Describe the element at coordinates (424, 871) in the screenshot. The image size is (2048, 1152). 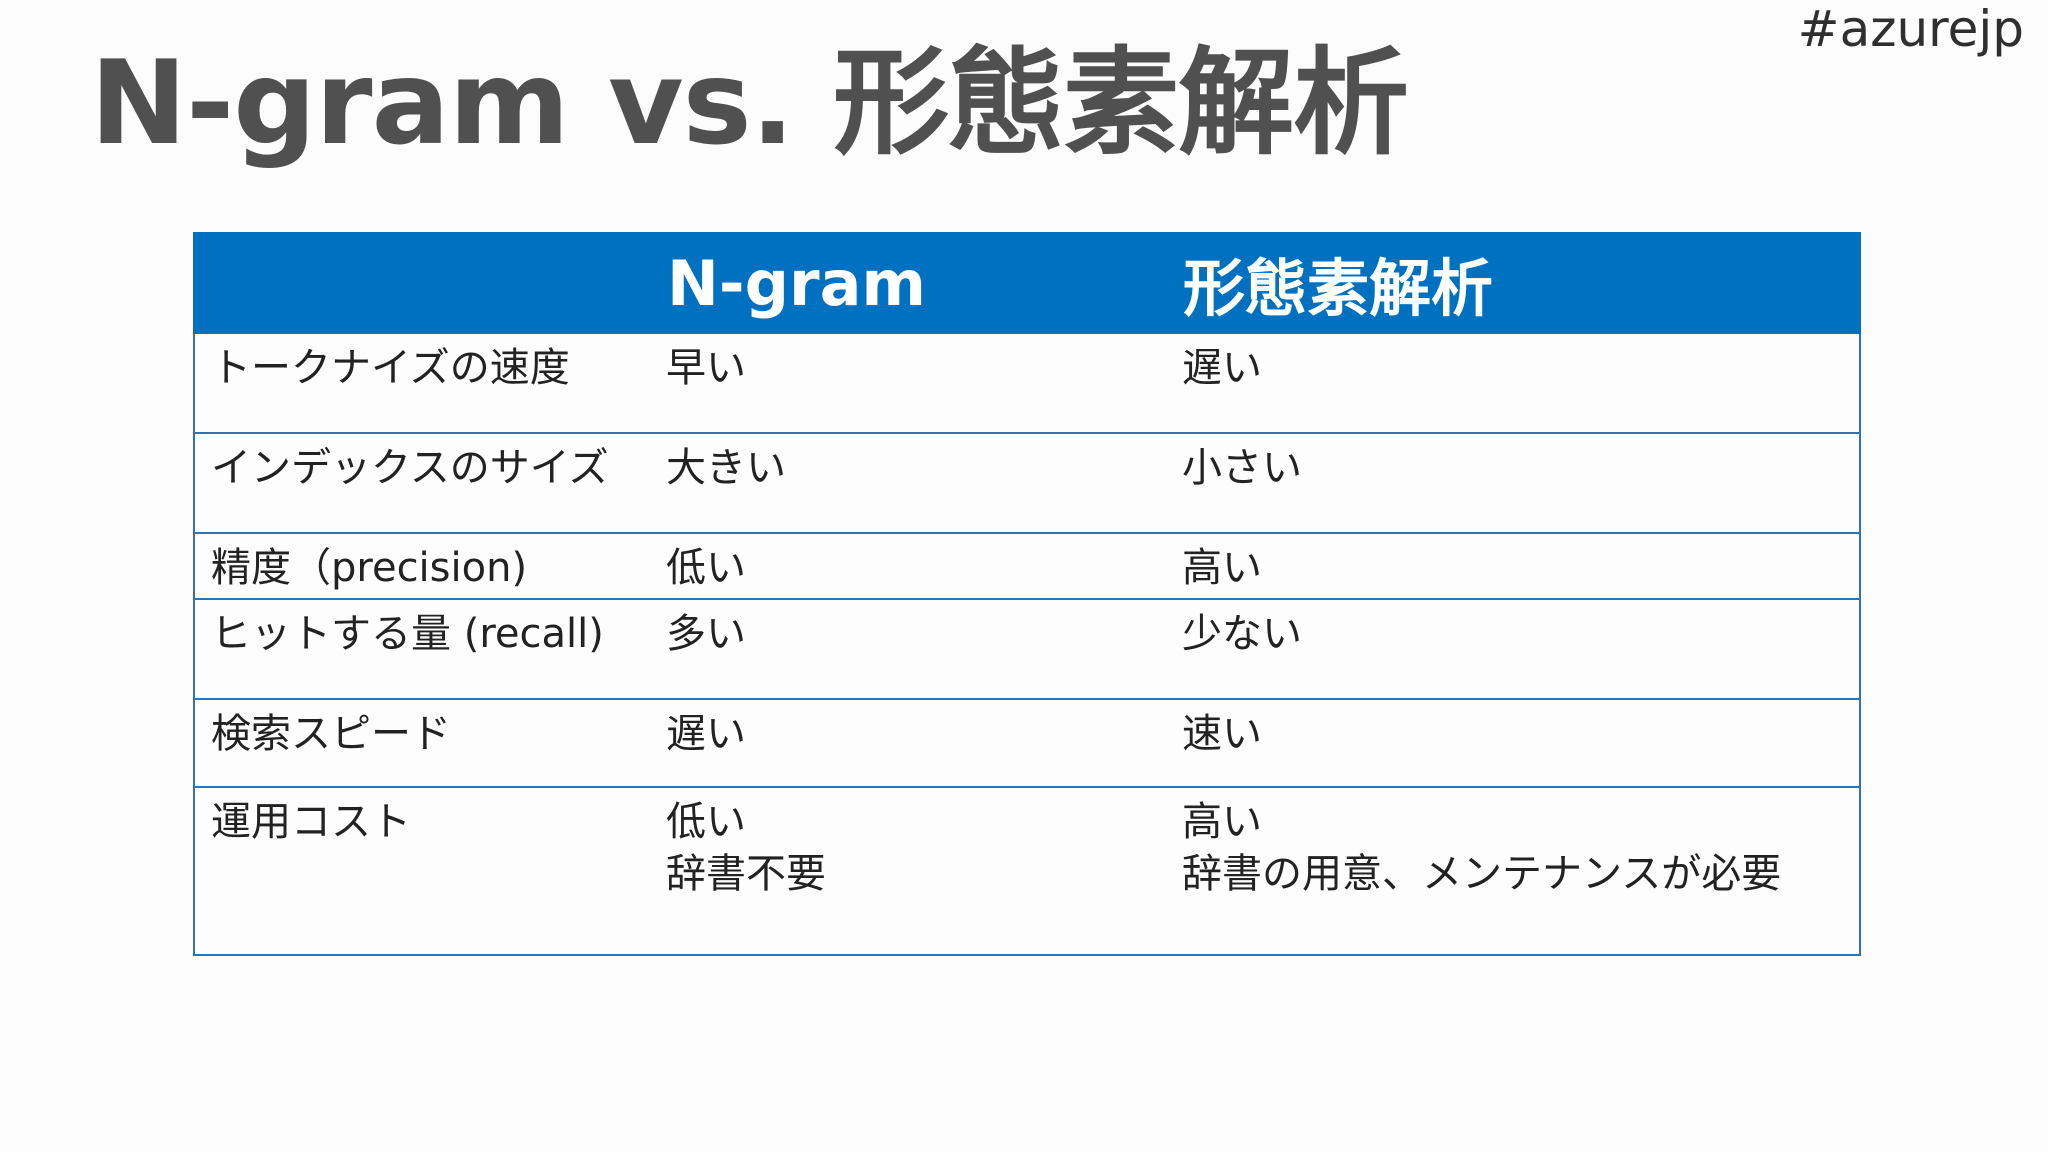
I see `row-label: 運用コスト` at that location.